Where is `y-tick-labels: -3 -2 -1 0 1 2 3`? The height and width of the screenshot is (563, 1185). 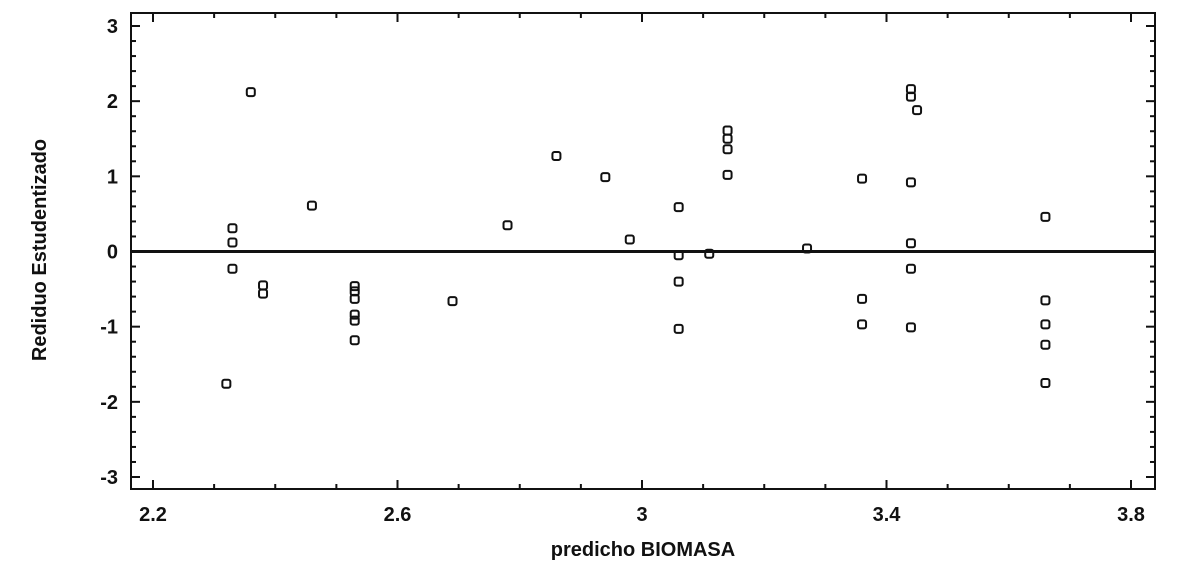 y-tick-labels: -3 -2 -1 0 1 2 3 is located at coordinates (109, 252).